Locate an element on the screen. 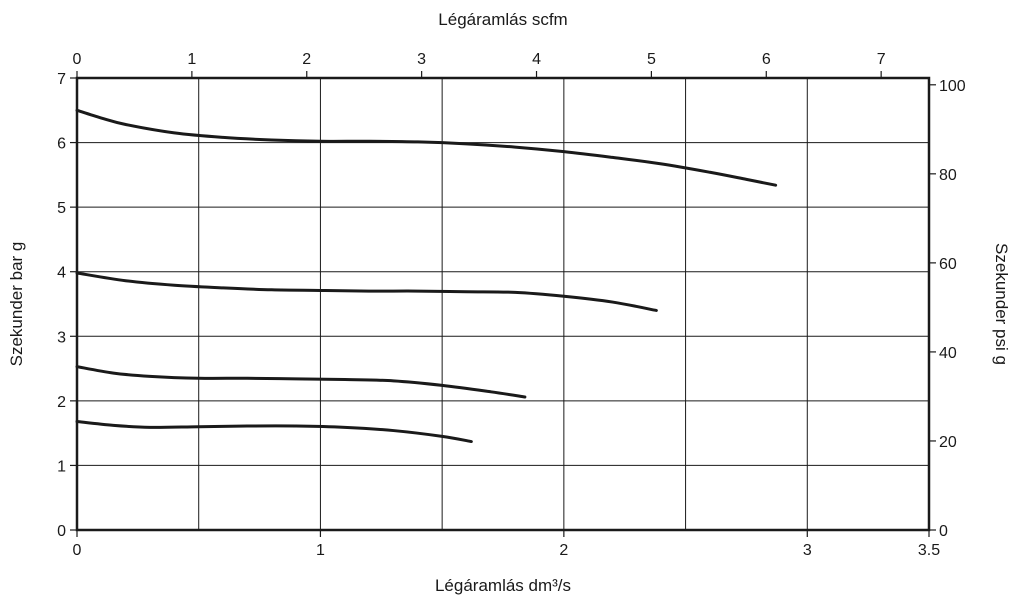 This screenshot has height=602, width=1010. x-tick-label-top: 2 is located at coordinates (306, 59).